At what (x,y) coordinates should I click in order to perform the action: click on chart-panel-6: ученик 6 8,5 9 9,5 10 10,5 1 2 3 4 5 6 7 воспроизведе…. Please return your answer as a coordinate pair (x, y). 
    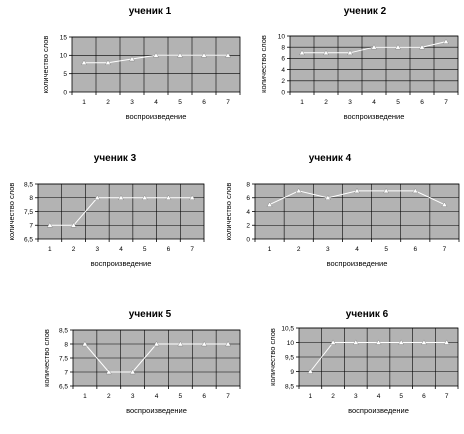
    Looking at the image, I should click on (363, 362).